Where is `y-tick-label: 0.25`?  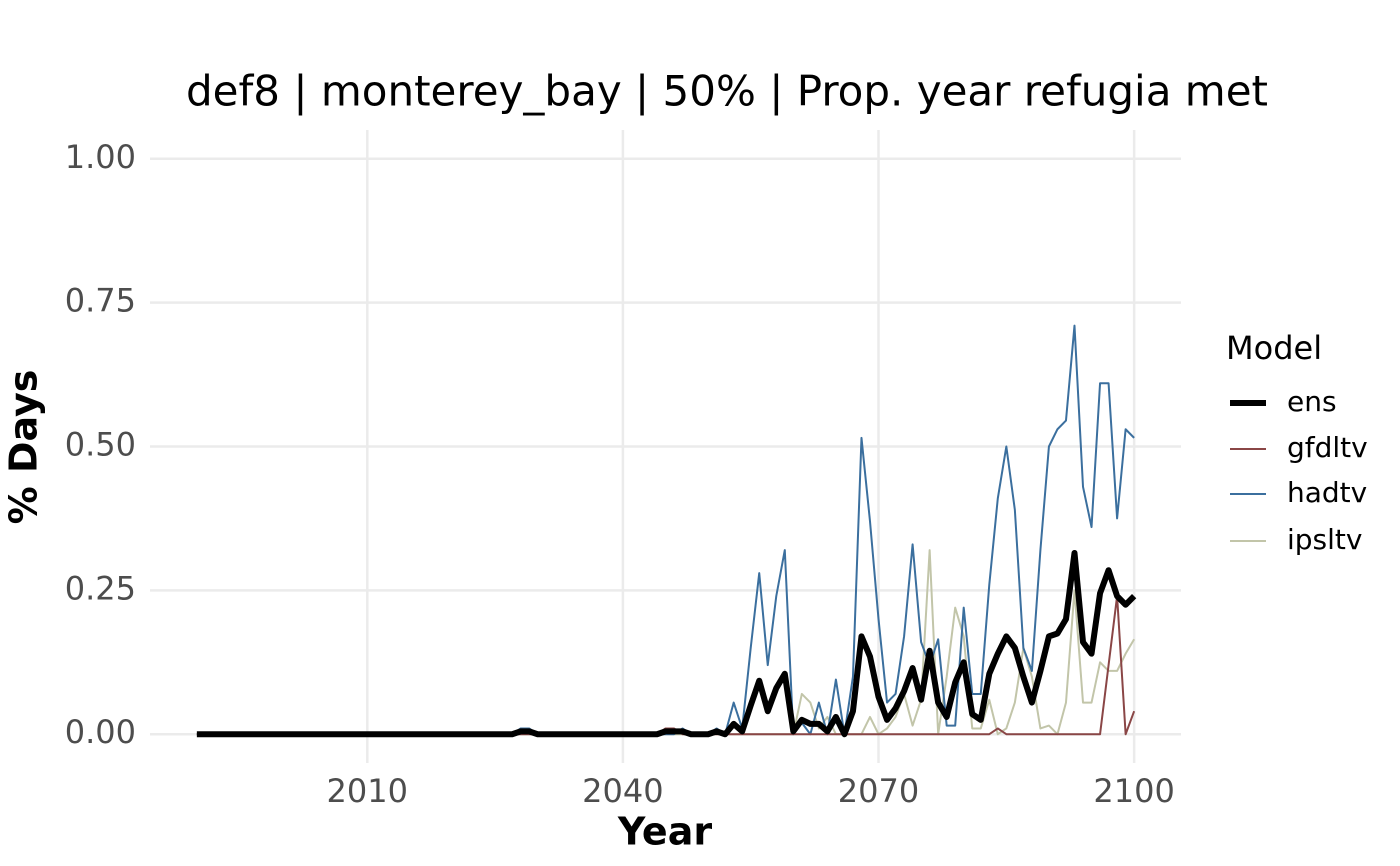 y-tick-label: 0.25 is located at coordinates (100, 588).